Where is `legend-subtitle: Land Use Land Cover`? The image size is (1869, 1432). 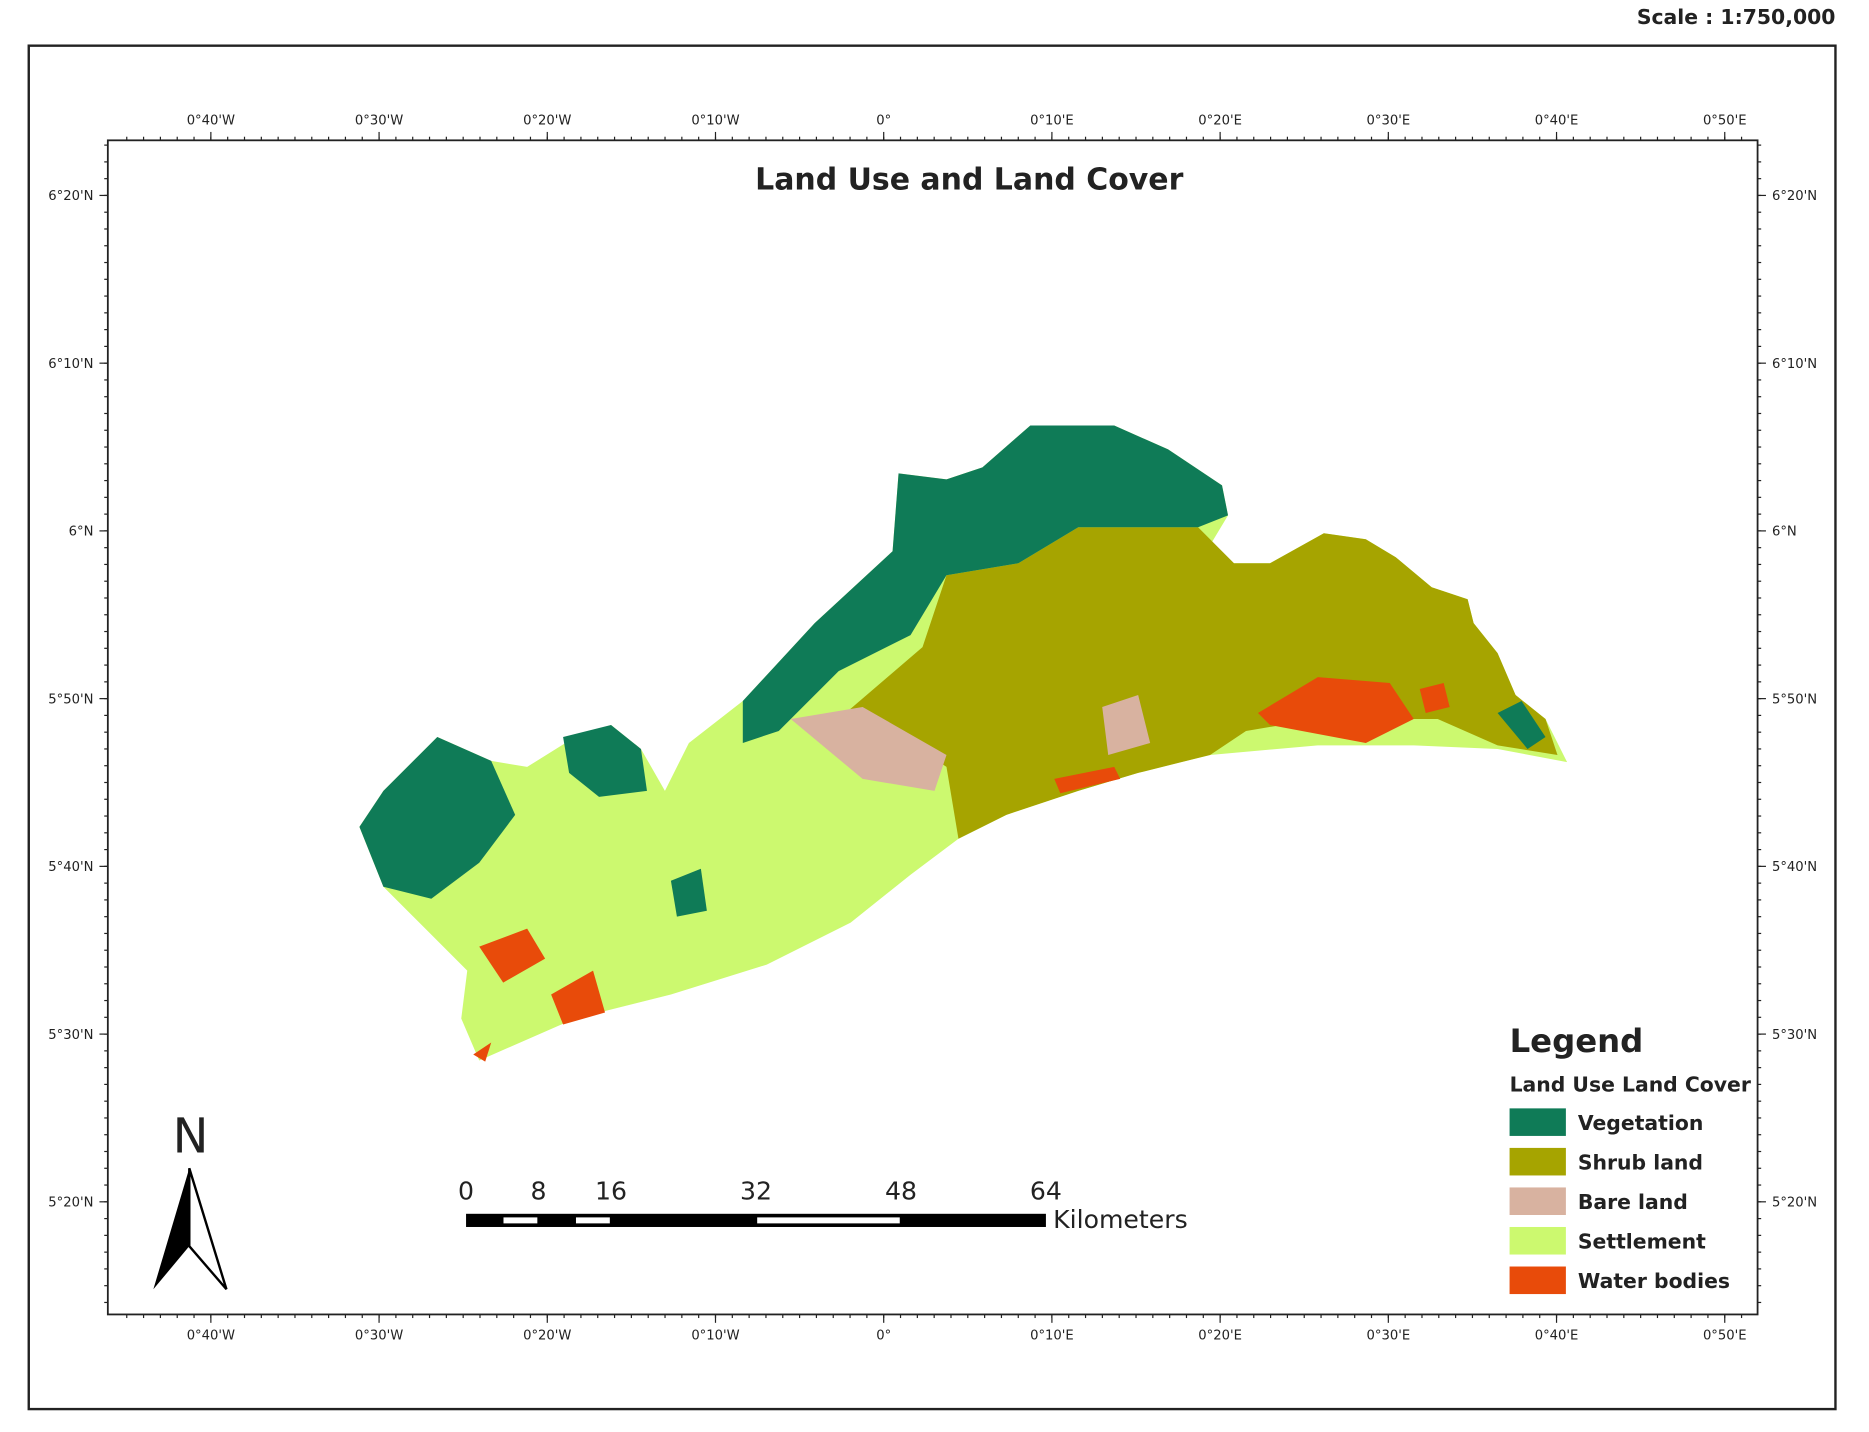
legend-subtitle: Land Use Land Cover is located at coordinates (1630, 1085).